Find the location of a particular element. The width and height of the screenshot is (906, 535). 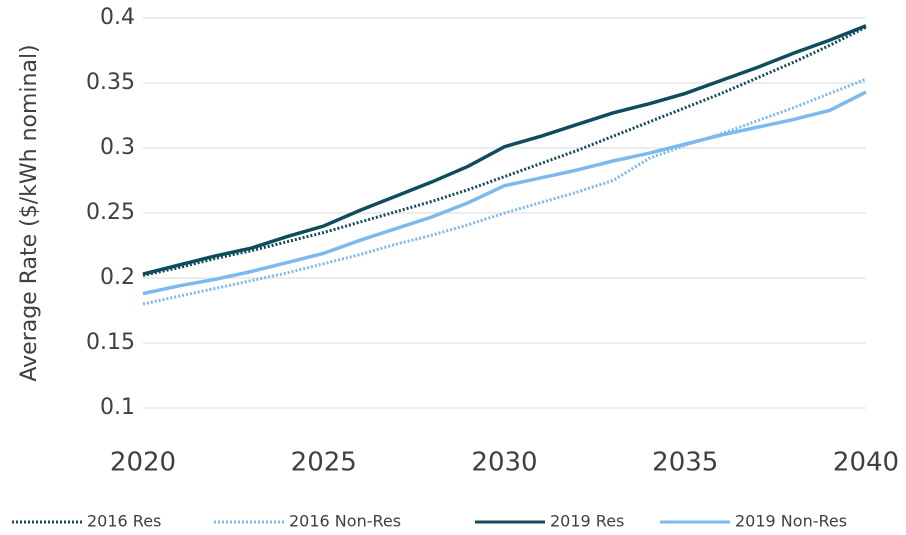

y-axis-label: Average Rate ($/kWh nominal) is located at coordinates (29, 212).